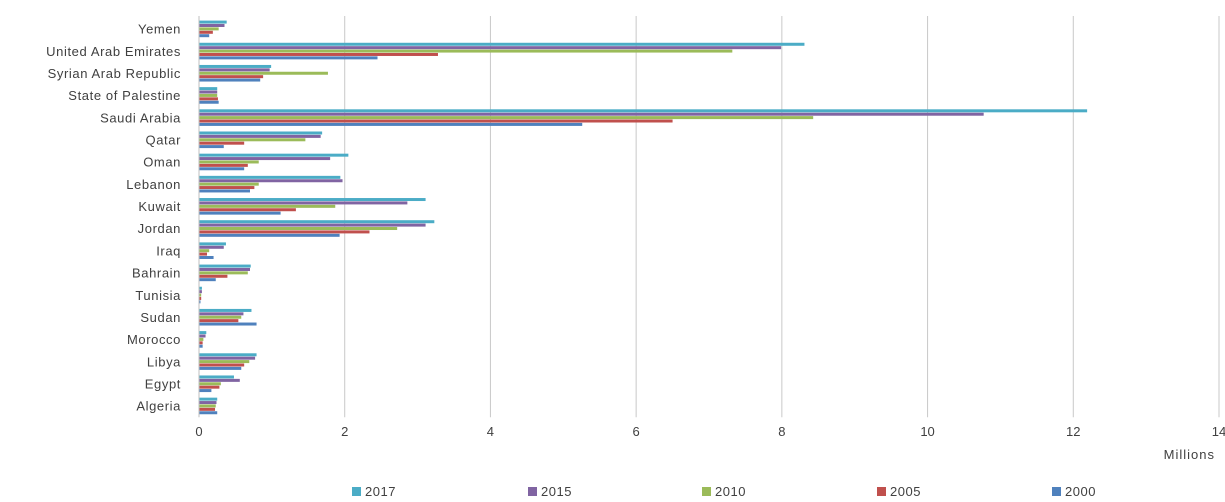 The height and width of the screenshot is (502, 1225). I want to click on x-tick-label: 0, so click(198, 431).